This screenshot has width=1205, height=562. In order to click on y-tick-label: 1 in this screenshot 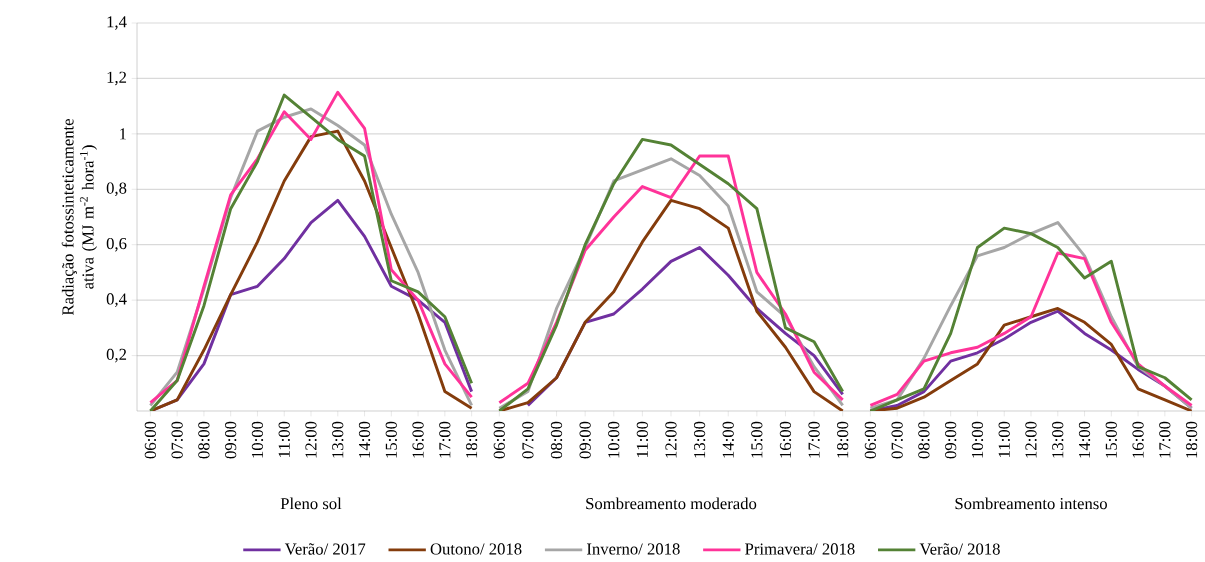, I will do `click(123, 134)`.